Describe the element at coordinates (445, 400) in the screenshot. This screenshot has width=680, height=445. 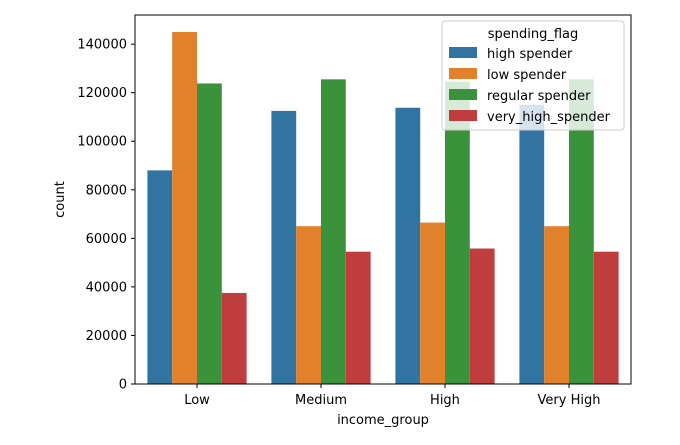
I see `x-tick-label: High` at that location.